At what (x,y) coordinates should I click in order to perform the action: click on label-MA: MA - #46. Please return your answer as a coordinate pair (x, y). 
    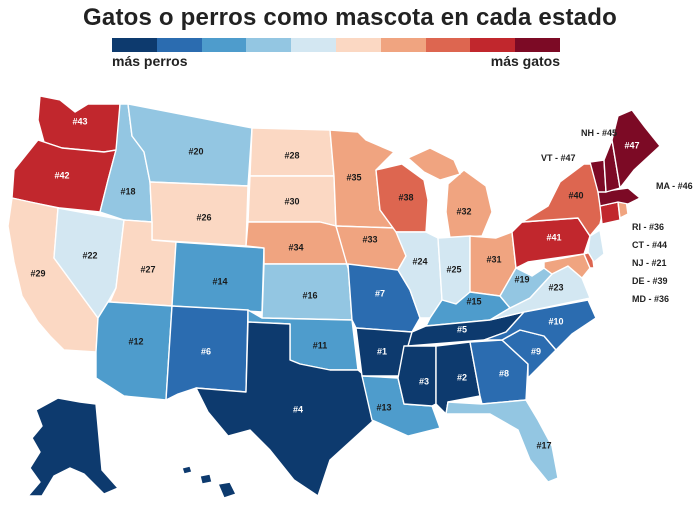
    Looking at the image, I should click on (674, 186).